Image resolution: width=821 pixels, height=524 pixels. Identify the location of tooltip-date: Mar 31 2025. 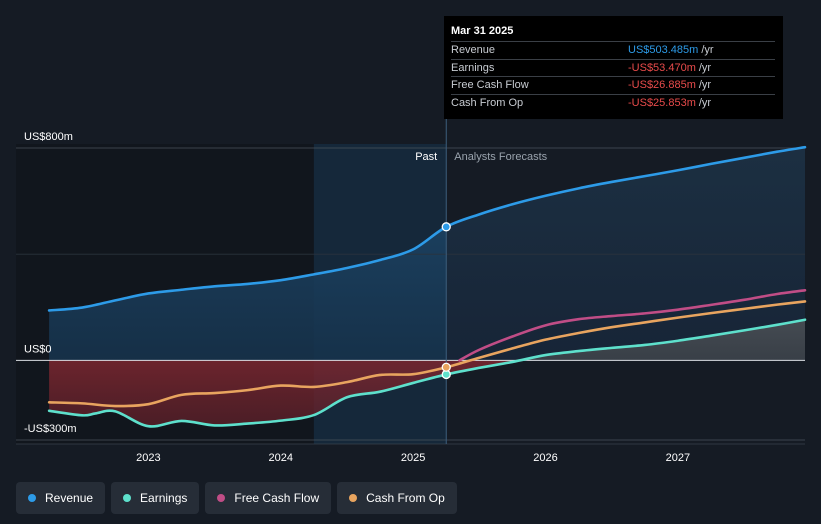
(482, 31).